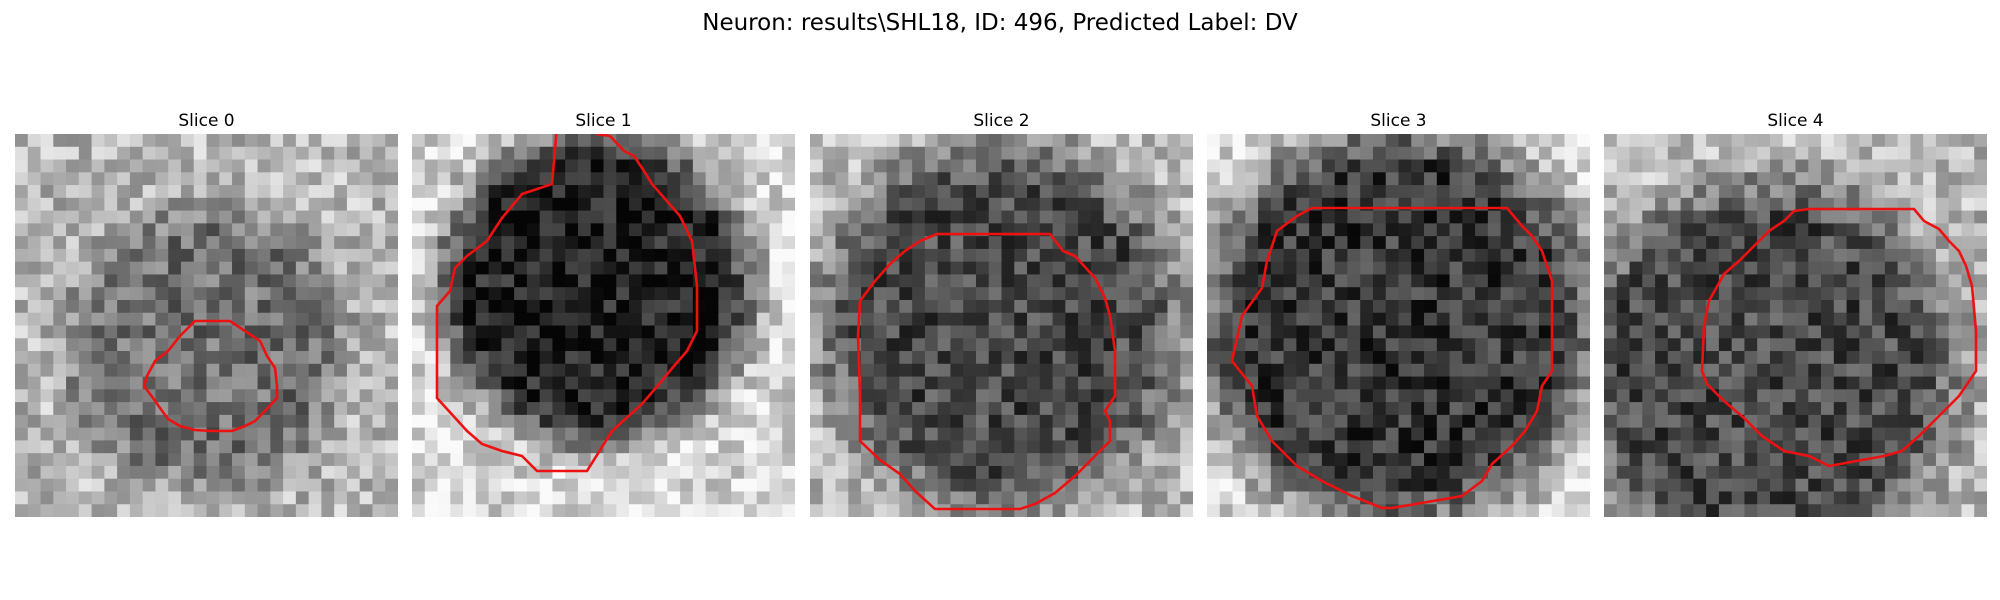  I want to click on slice-title: Slice 1, so click(603, 121).